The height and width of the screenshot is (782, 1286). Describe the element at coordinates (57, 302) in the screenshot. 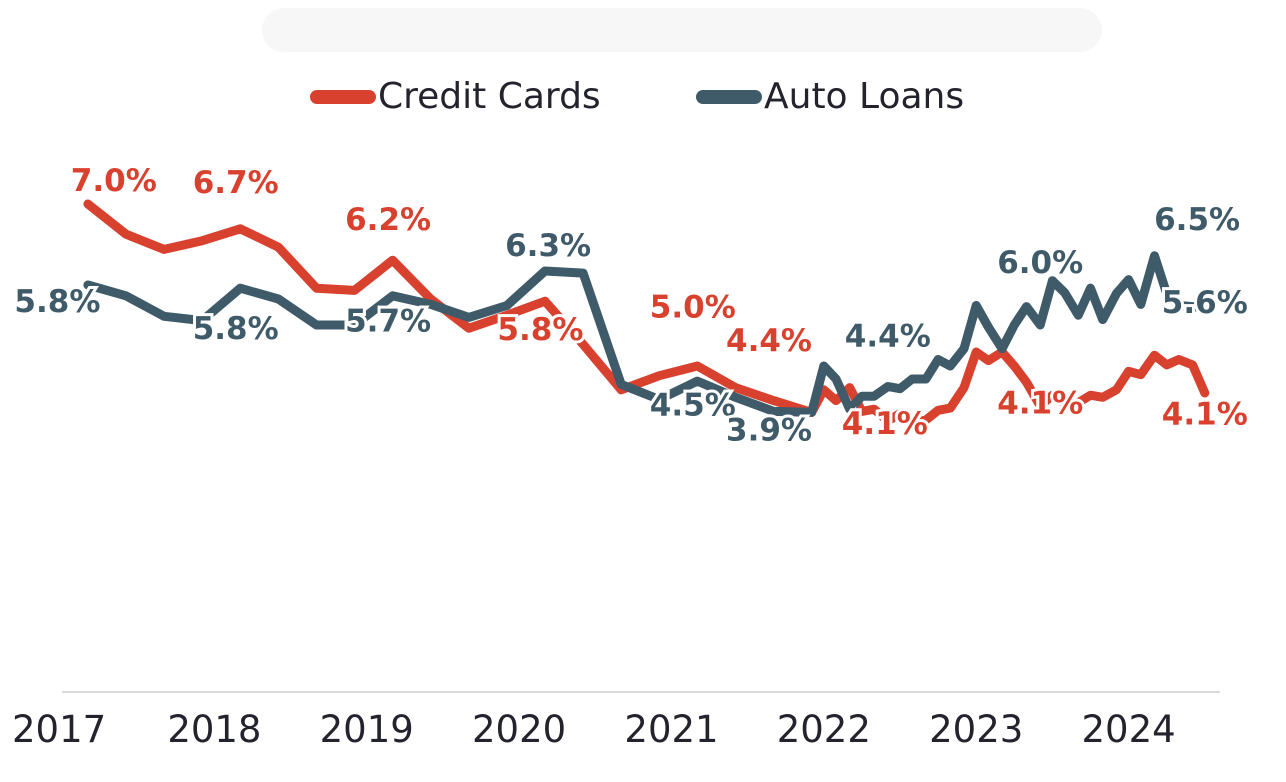

I see `data-label-auto-loans-9: 5.8%` at that location.